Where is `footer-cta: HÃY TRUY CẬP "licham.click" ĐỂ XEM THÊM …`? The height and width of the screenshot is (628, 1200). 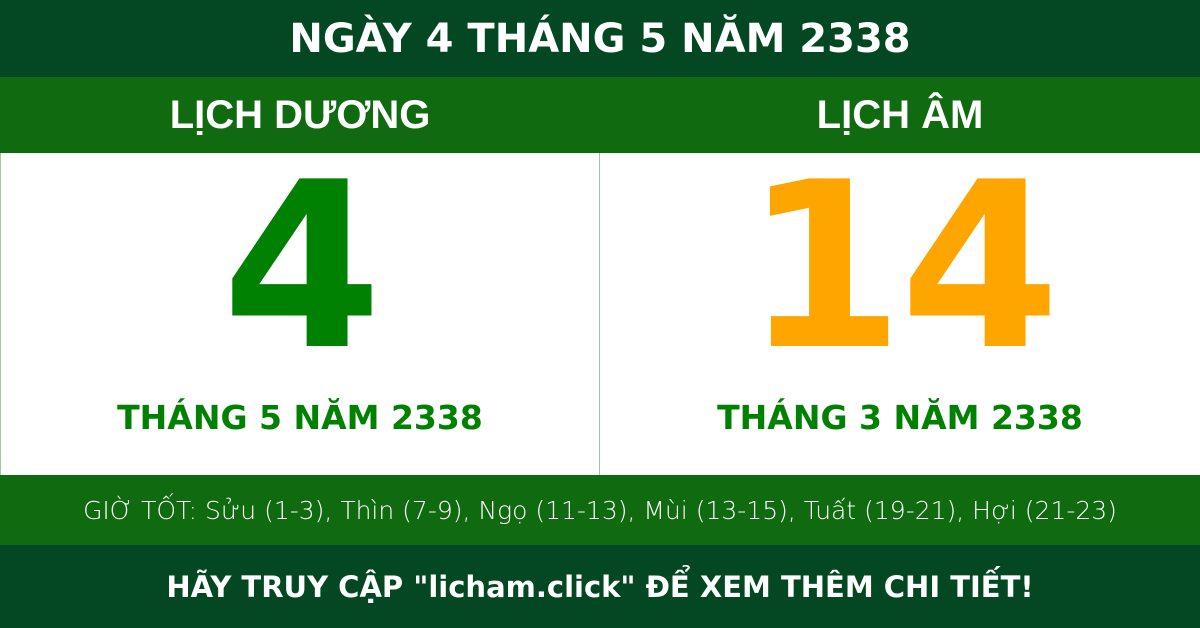 footer-cta: HÃY TRUY CẬP "licham.click" ĐỂ XEM THÊM … is located at coordinates (600, 586).